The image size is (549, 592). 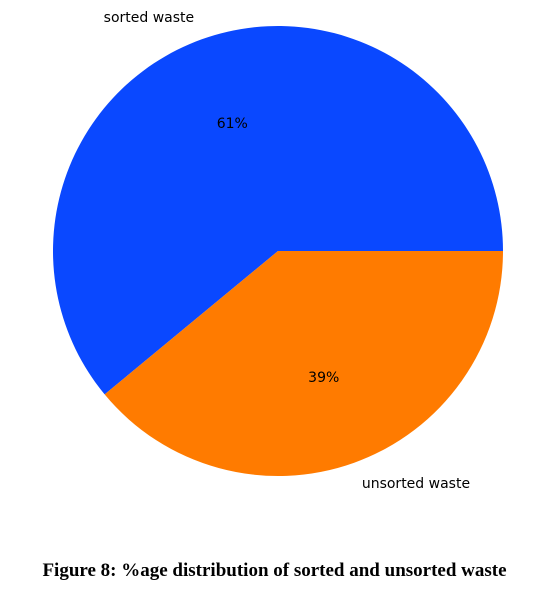 I want to click on slice-label-2: unsorted waste, so click(x=416, y=484).